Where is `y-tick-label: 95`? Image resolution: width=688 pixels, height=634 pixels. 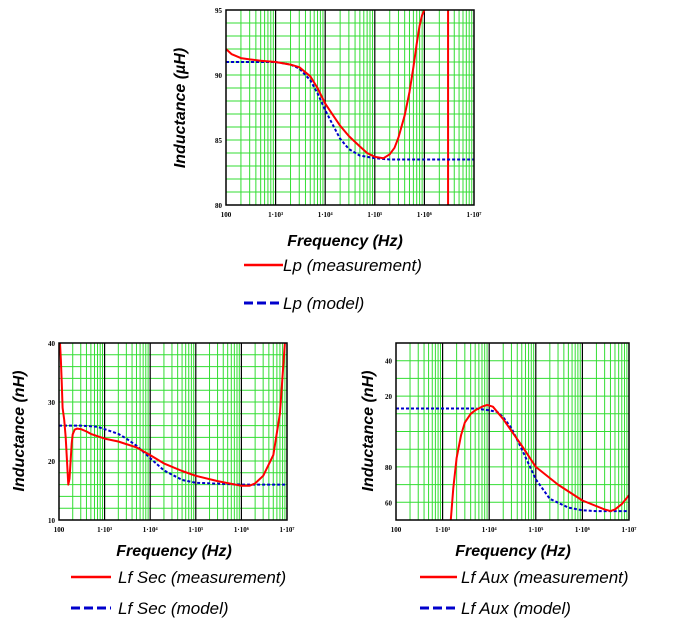 y-tick-label: 95 is located at coordinates (219, 11).